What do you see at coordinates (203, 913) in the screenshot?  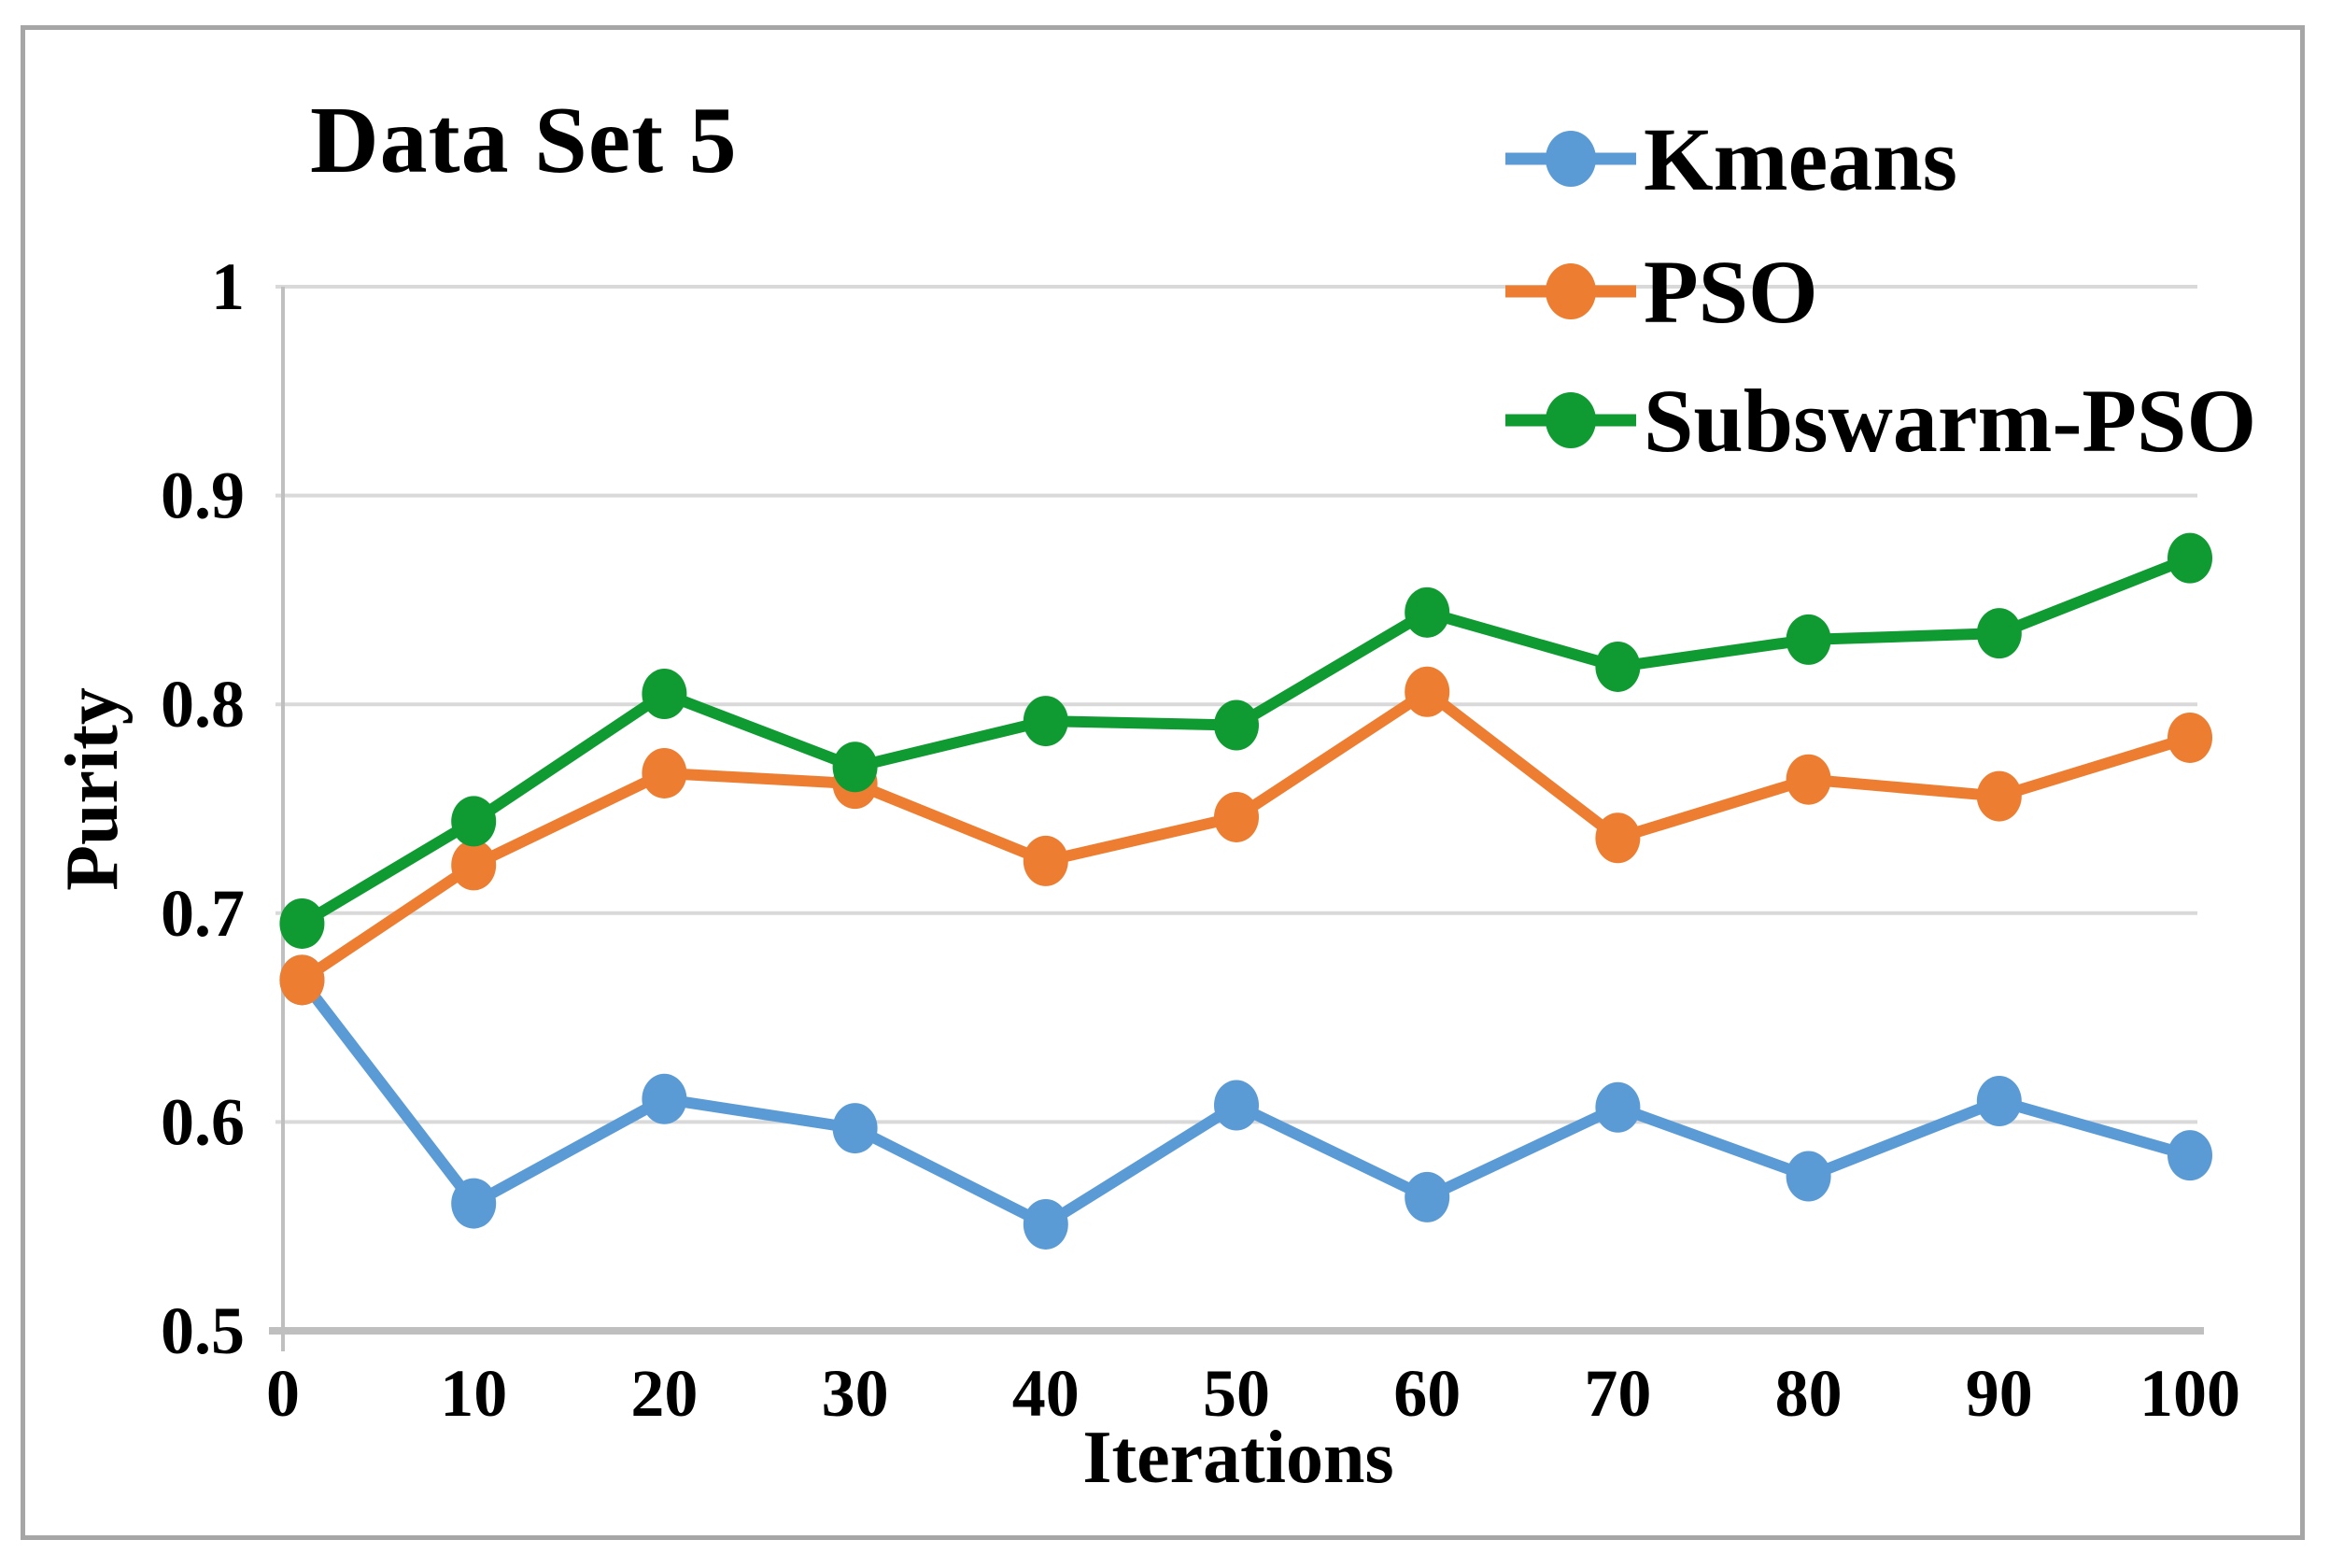 I see `y-tick-label: 0.7` at bounding box center [203, 913].